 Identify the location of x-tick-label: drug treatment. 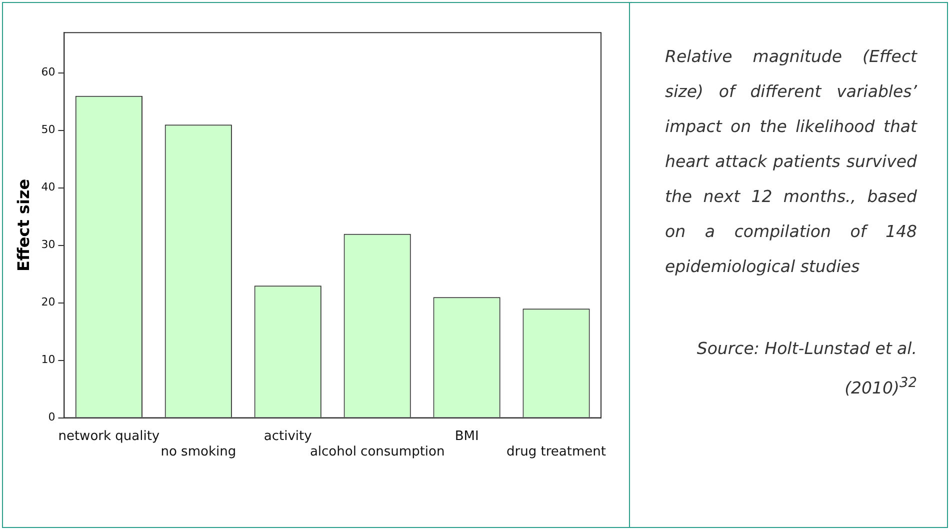
(556, 452).